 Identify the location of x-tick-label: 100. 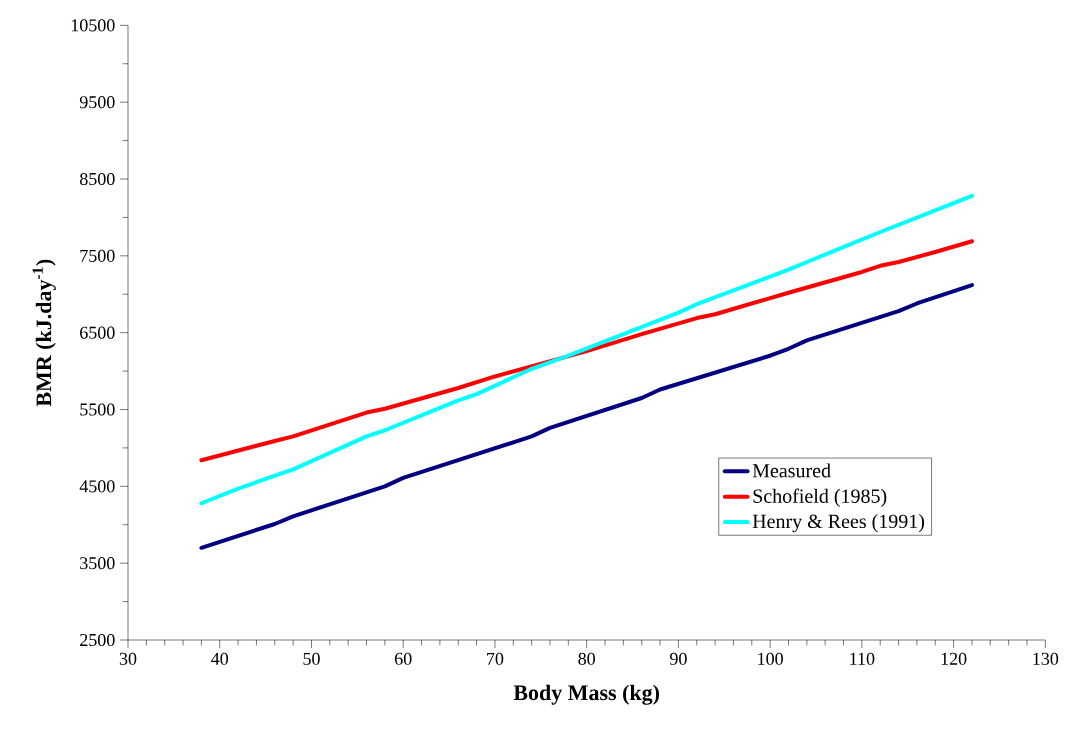
(770, 658).